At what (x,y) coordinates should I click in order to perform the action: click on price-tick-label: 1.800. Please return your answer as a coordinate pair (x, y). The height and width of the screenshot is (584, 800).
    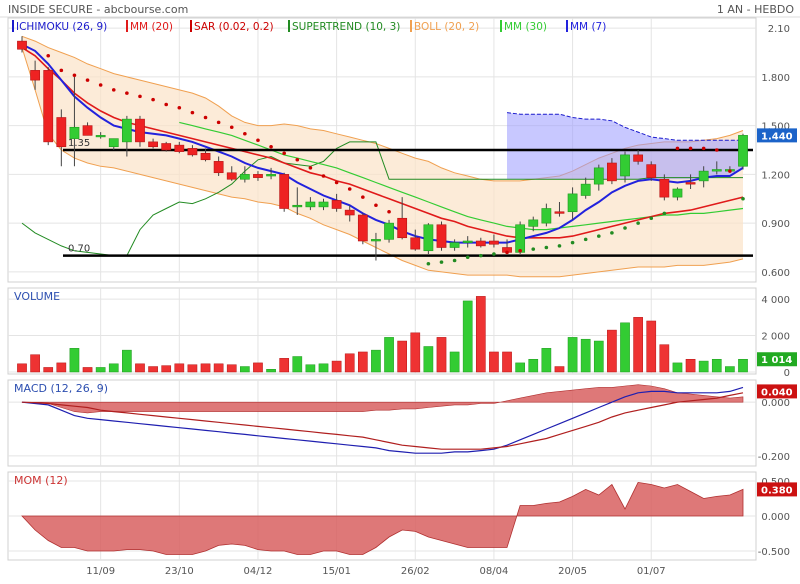
    Looking at the image, I should click on (775, 78).